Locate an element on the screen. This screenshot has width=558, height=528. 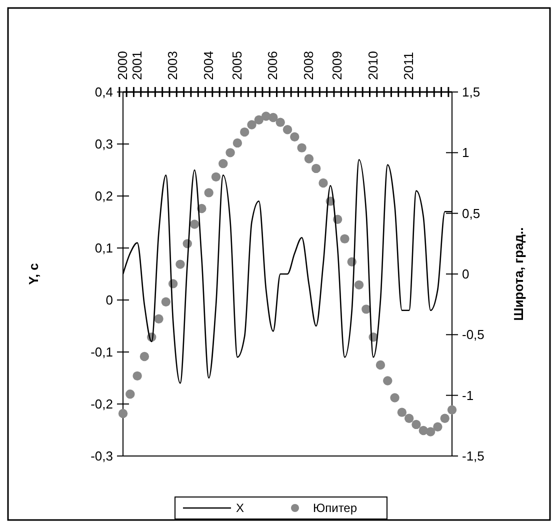
x-tick-label: 2001 is located at coordinates (136, 65).